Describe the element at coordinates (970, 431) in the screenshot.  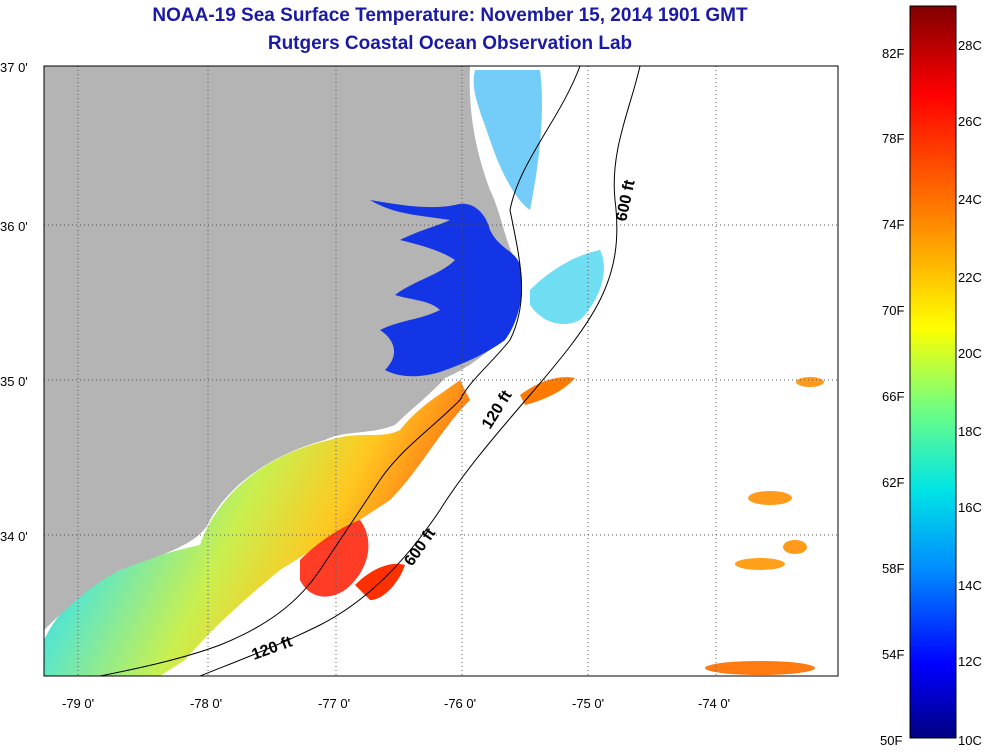
I see `colorbar-c-label: 18C` at that location.